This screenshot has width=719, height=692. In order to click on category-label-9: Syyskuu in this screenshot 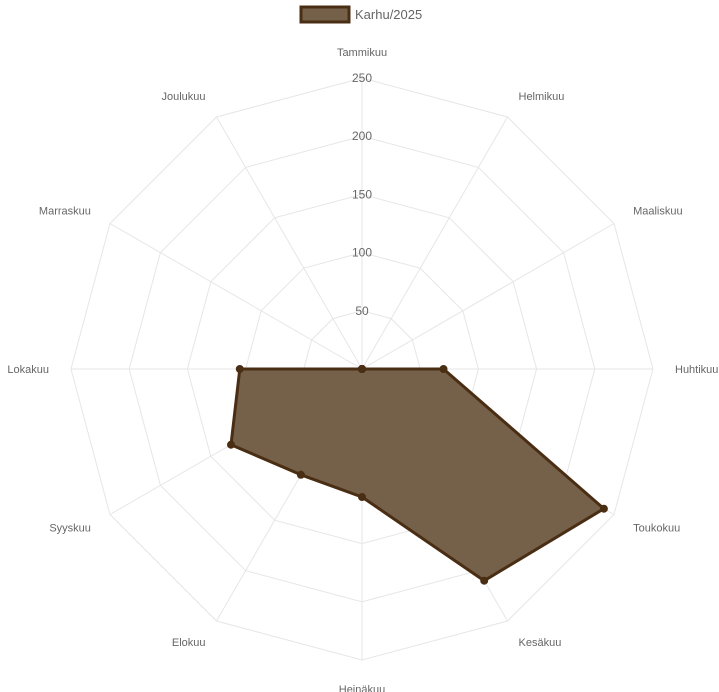, I will do `click(70, 529)`.